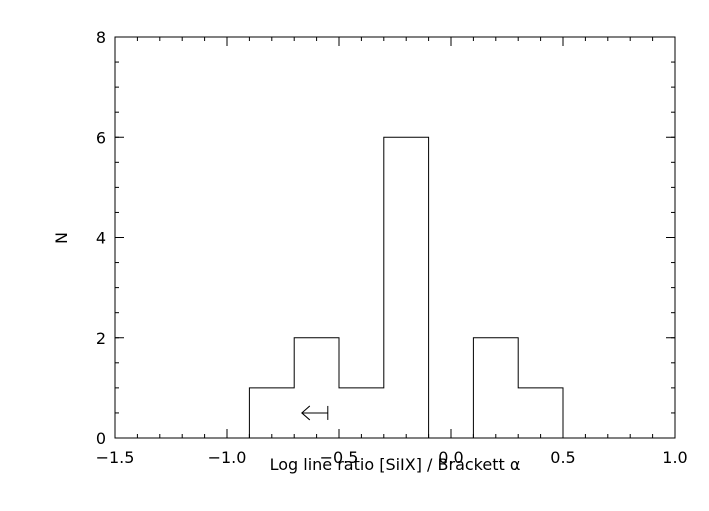 The width and height of the screenshot is (709, 511). What do you see at coordinates (61, 238) in the screenshot?
I see `y-axis-title: N` at bounding box center [61, 238].